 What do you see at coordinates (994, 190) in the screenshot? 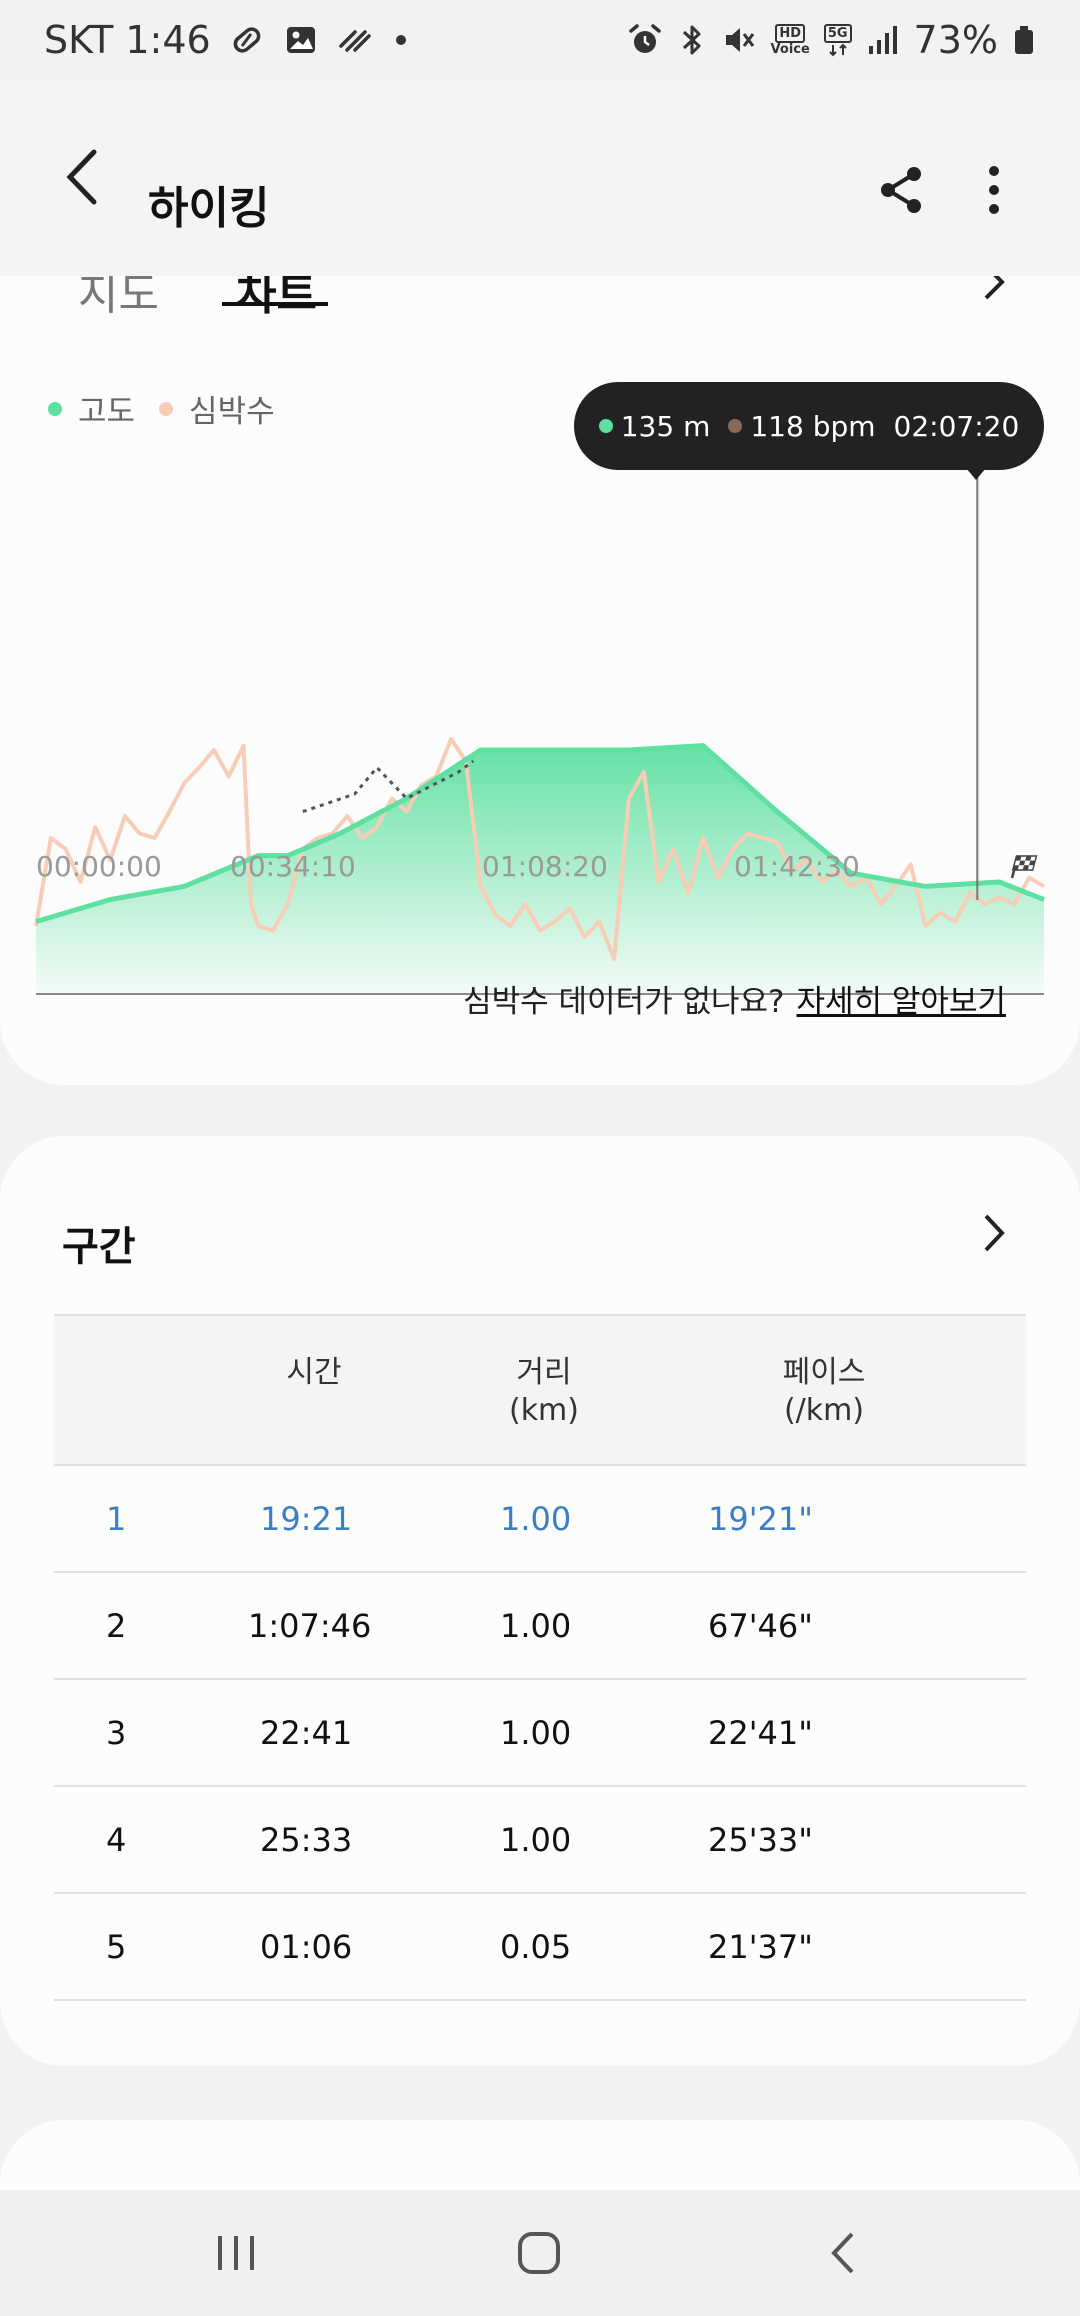
I see `more-options-button` at bounding box center [994, 190].